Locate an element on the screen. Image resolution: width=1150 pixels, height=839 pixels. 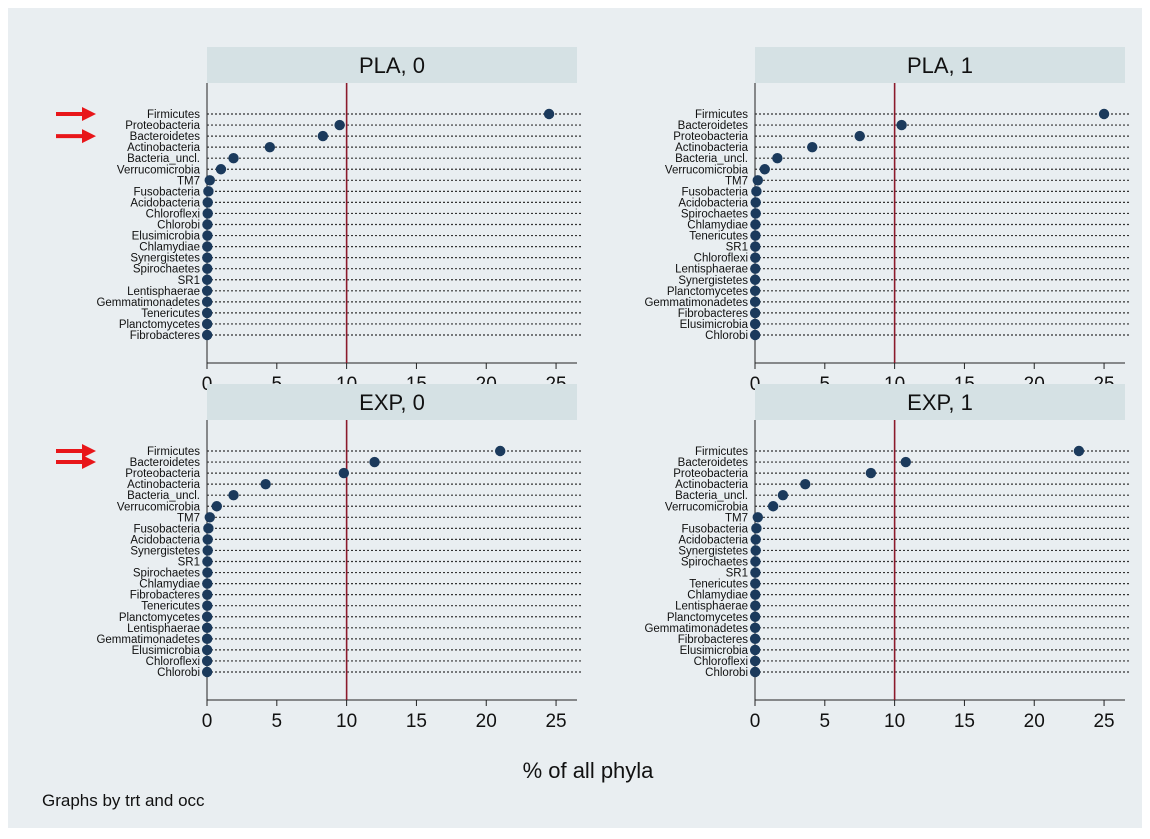
category-label: Synergistetes is located at coordinates (165, 551).